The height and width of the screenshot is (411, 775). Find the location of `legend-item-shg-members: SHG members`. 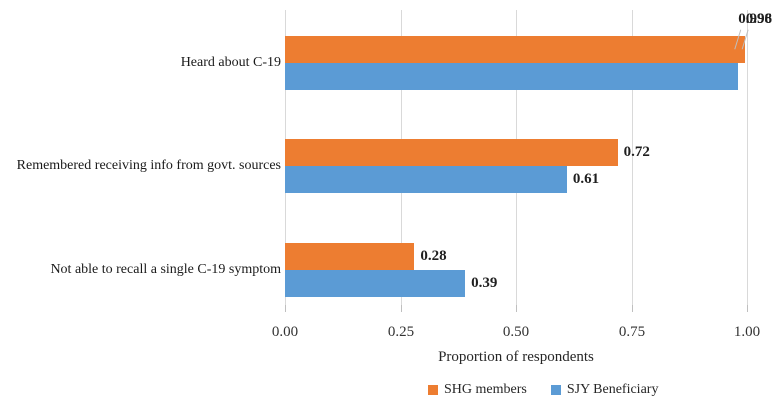

legend-item-shg-members: SHG members is located at coordinates (477, 390).